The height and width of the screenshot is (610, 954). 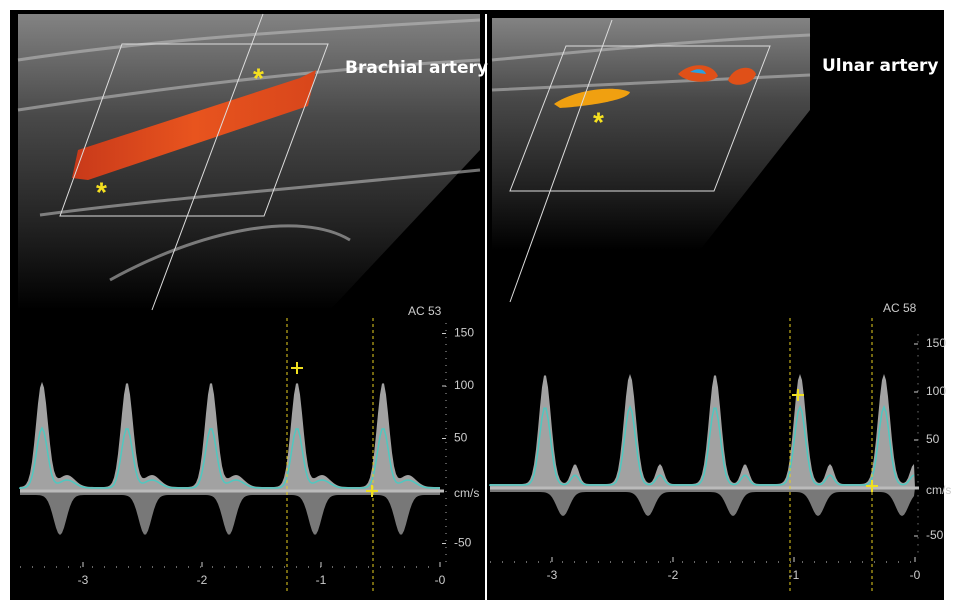 I want to click on panel-title: Ulnar artery, so click(x=880, y=66).